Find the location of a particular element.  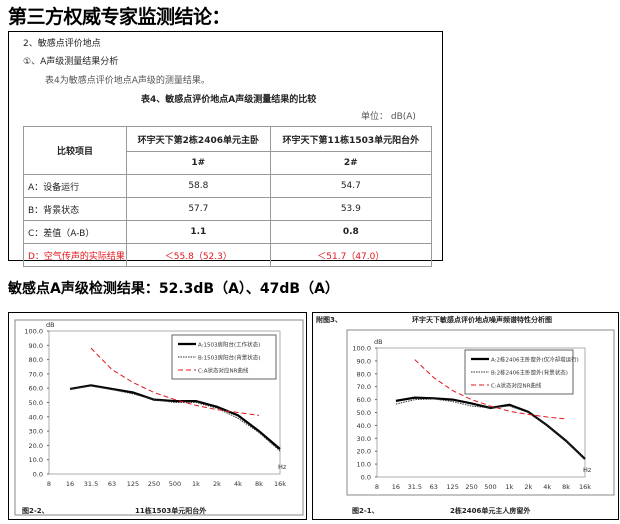

cell: ＜55.8（52.3） is located at coordinates (198, 255).